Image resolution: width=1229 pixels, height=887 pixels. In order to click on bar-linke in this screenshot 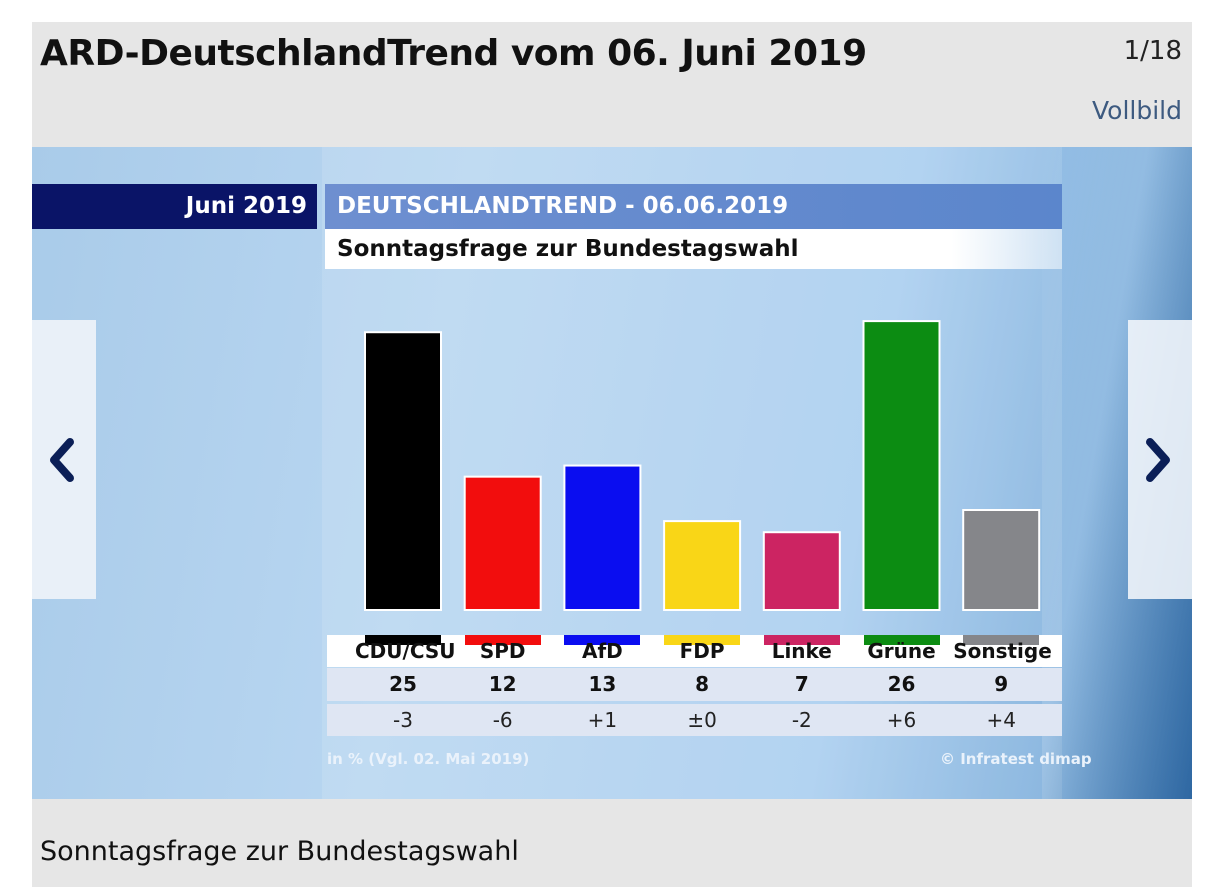, I will do `click(801, 571)`.